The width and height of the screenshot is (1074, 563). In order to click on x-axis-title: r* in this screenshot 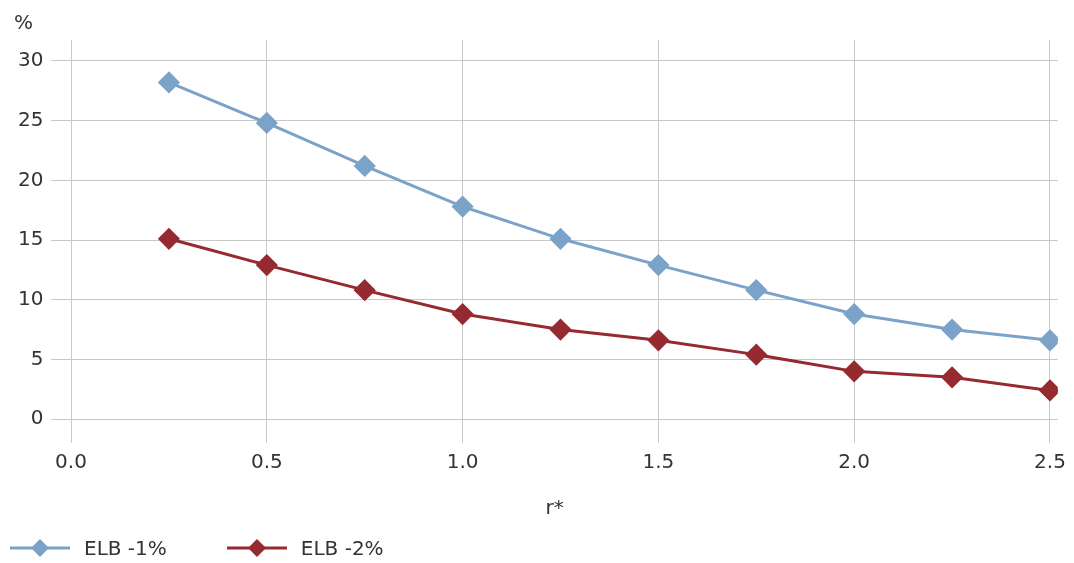, I will do `click(554, 507)`.